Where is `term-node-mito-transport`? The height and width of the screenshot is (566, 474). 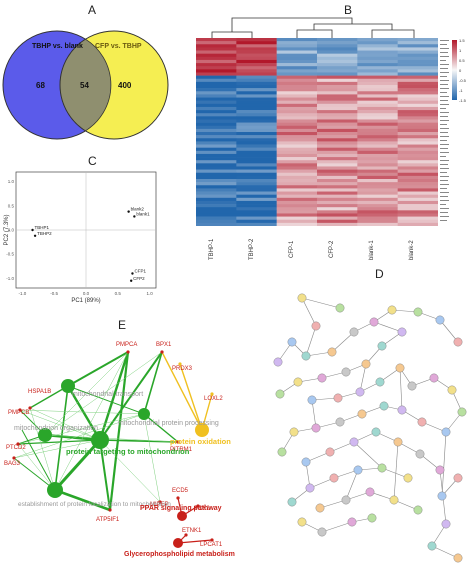 term-node-mito-transport is located at coordinates (68, 386).